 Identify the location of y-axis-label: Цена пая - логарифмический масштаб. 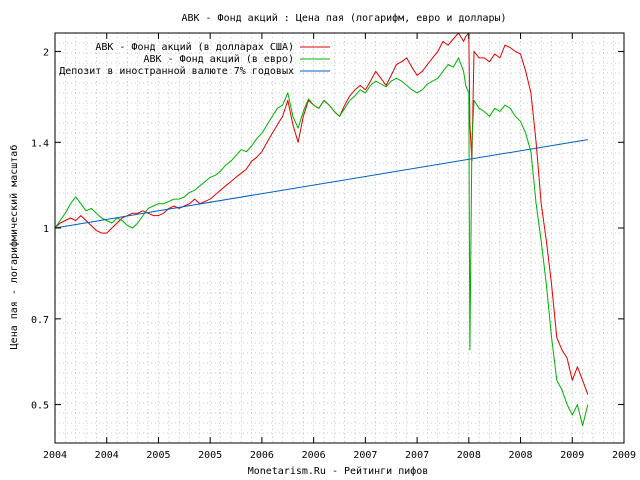
(14, 247).